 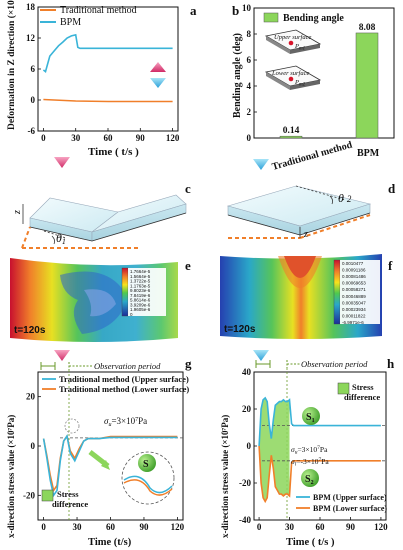 What do you see at coordinates (353, 263) in the screenshot?
I see `f-cbar-0: 0.0010477` at bounding box center [353, 263].